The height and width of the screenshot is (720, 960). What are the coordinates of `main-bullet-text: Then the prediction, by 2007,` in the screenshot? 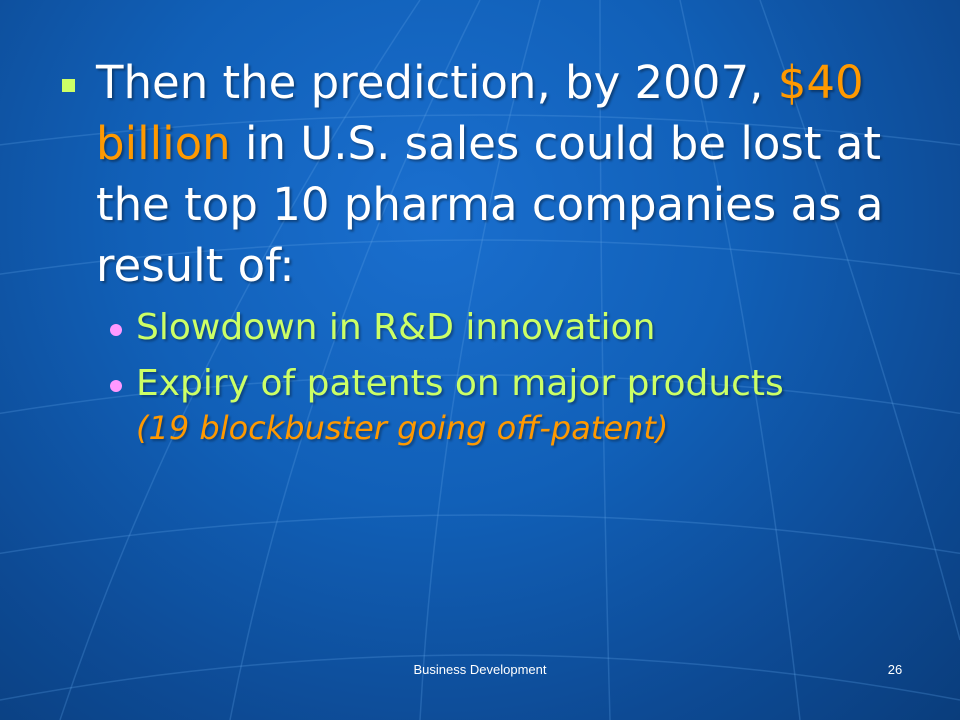 It's located at (437, 82).